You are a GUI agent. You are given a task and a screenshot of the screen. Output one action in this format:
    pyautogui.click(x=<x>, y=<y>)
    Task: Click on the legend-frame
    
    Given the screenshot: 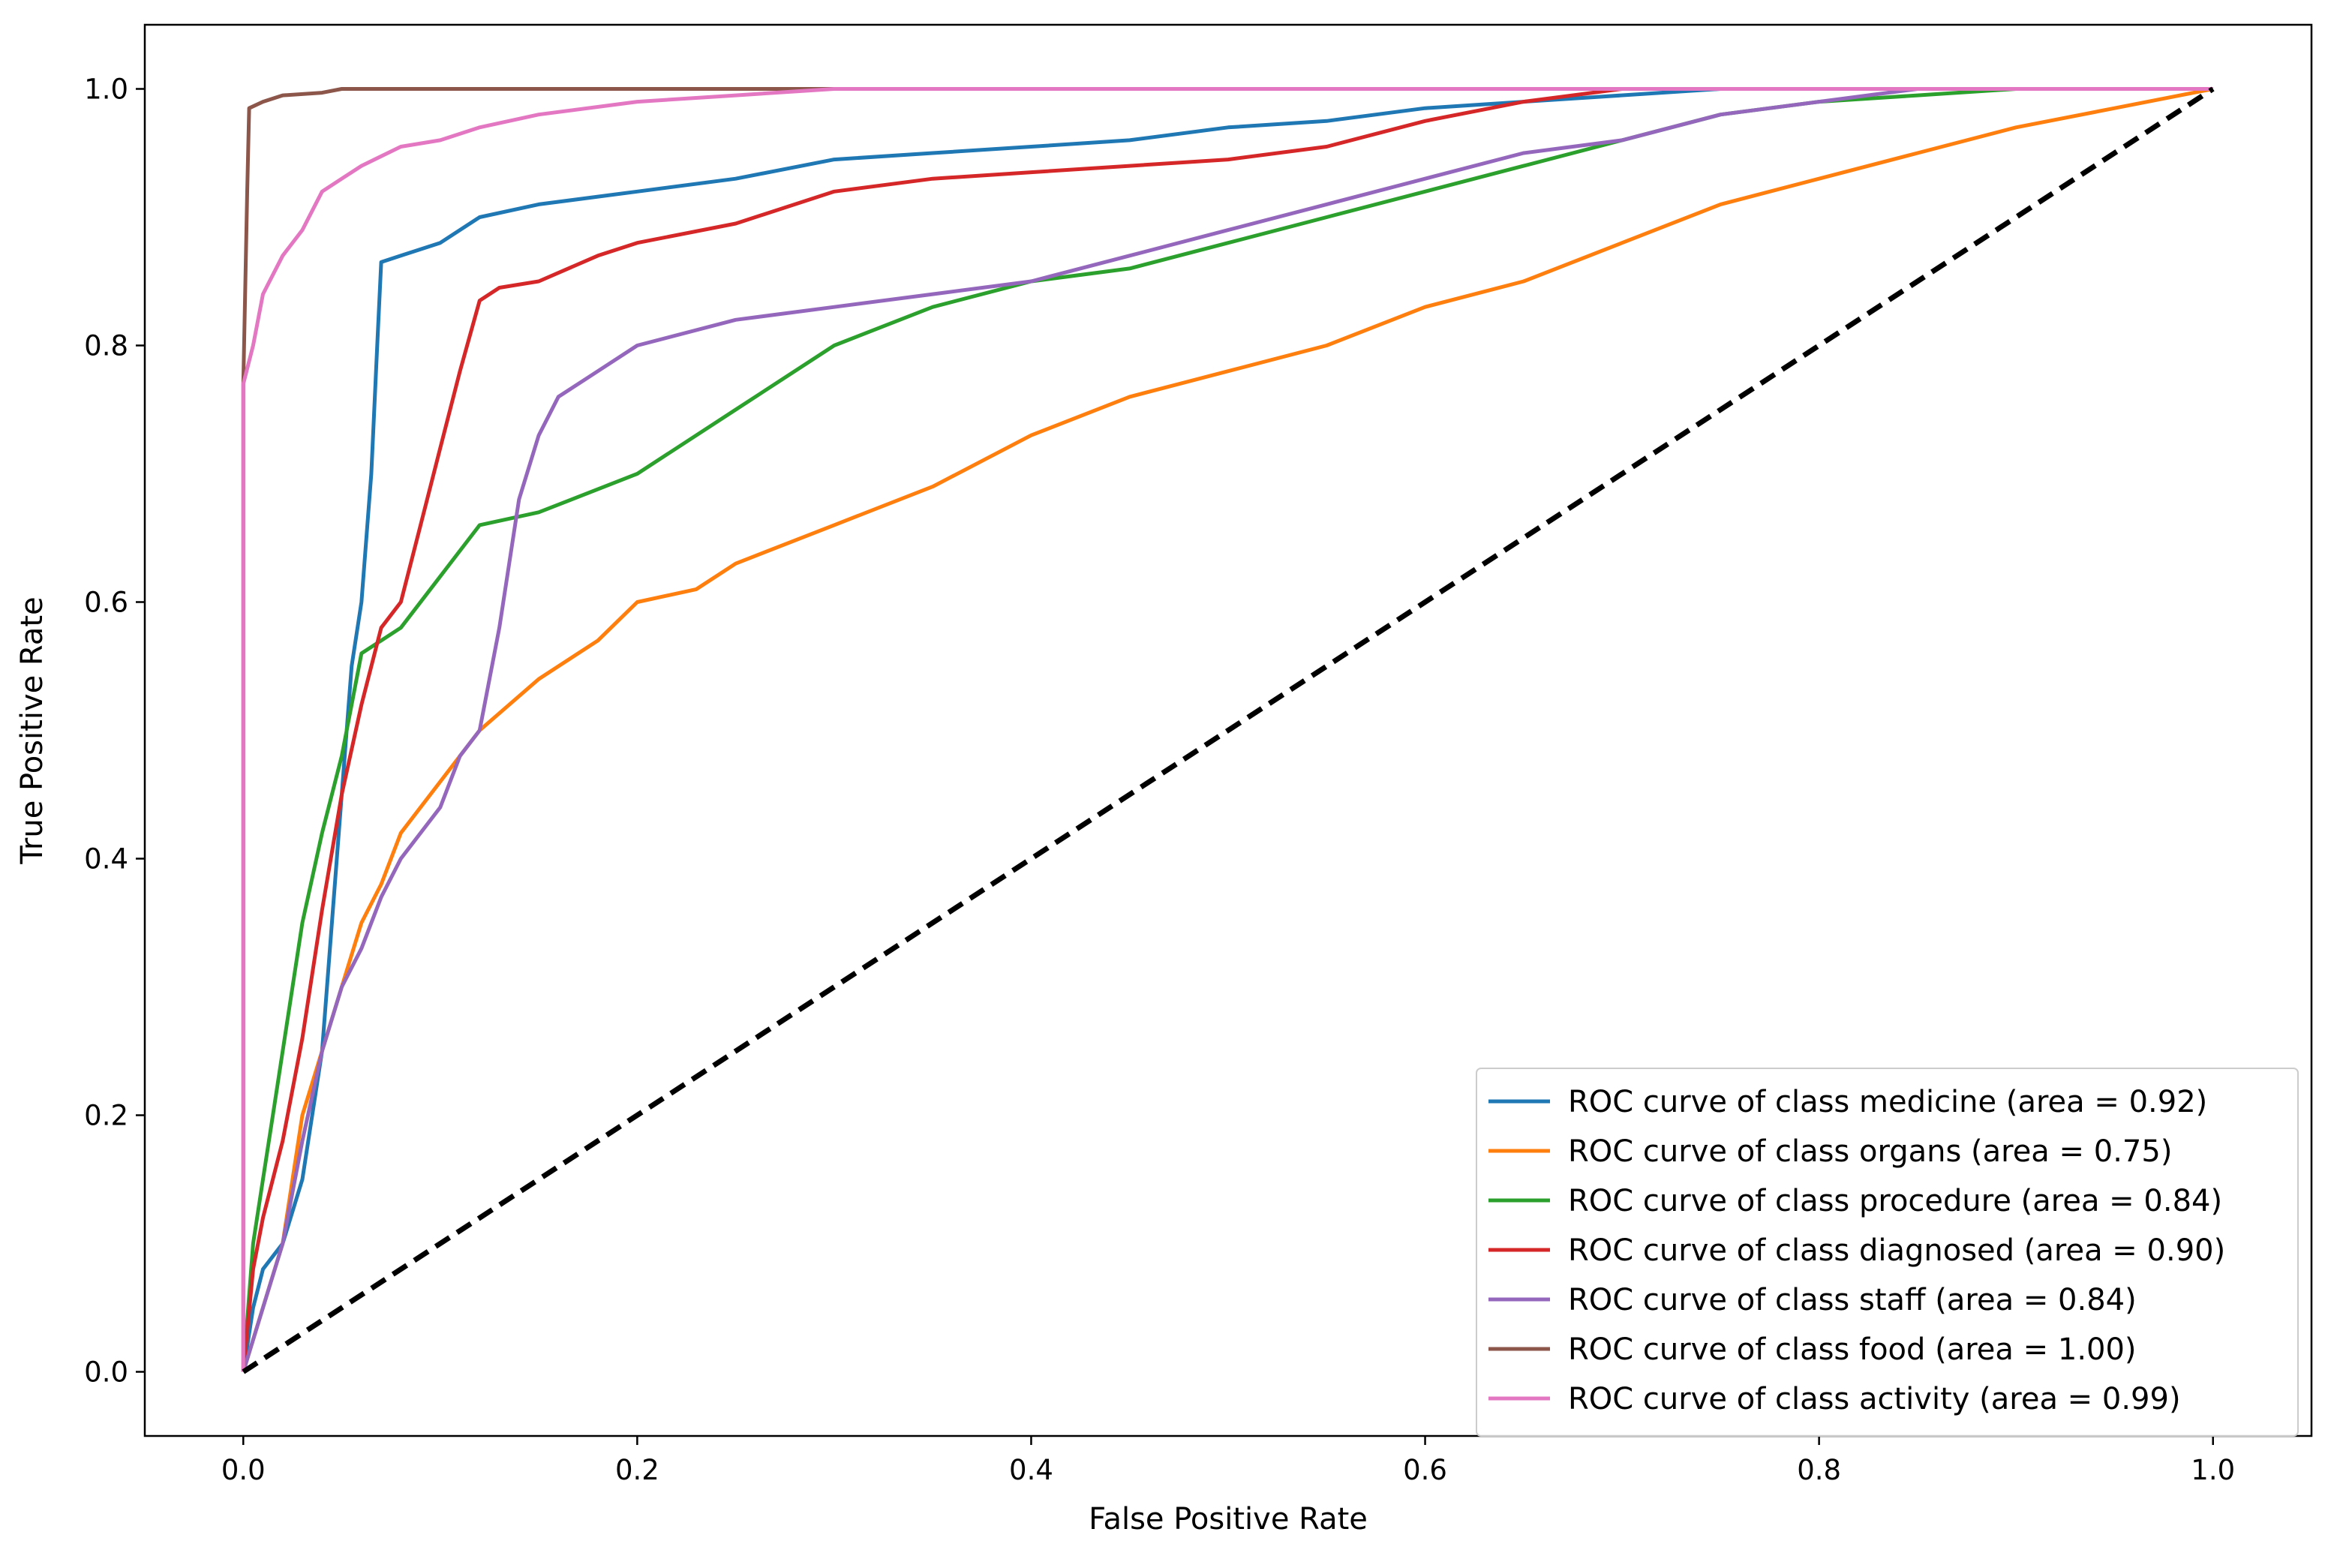 What is the action you would take?
    pyautogui.click(x=1887, y=1252)
    